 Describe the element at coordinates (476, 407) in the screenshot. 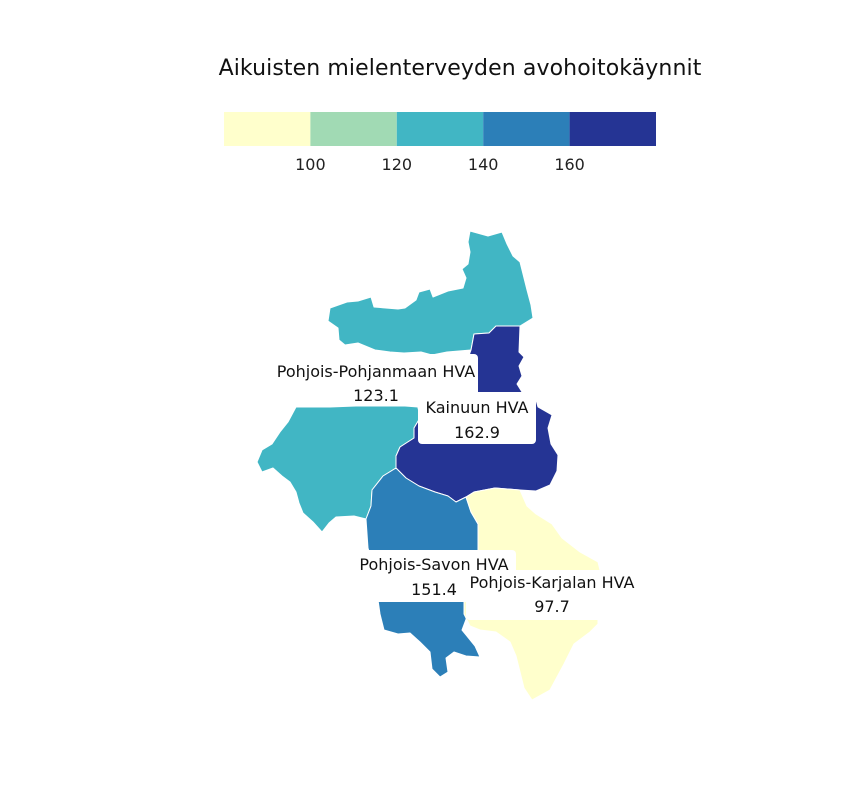

I see `label-name-kainuu: Kainuun HVA` at that location.